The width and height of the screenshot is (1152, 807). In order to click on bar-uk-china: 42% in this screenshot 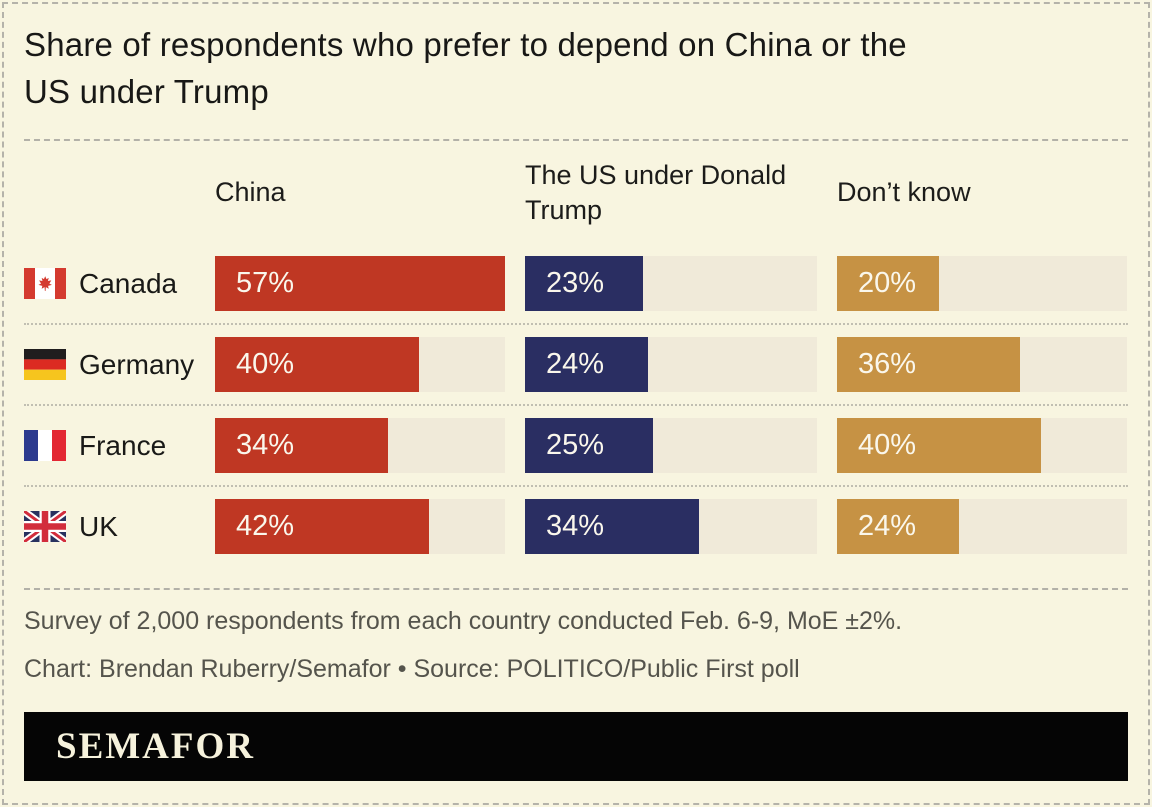, I will do `click(322, 526)`.